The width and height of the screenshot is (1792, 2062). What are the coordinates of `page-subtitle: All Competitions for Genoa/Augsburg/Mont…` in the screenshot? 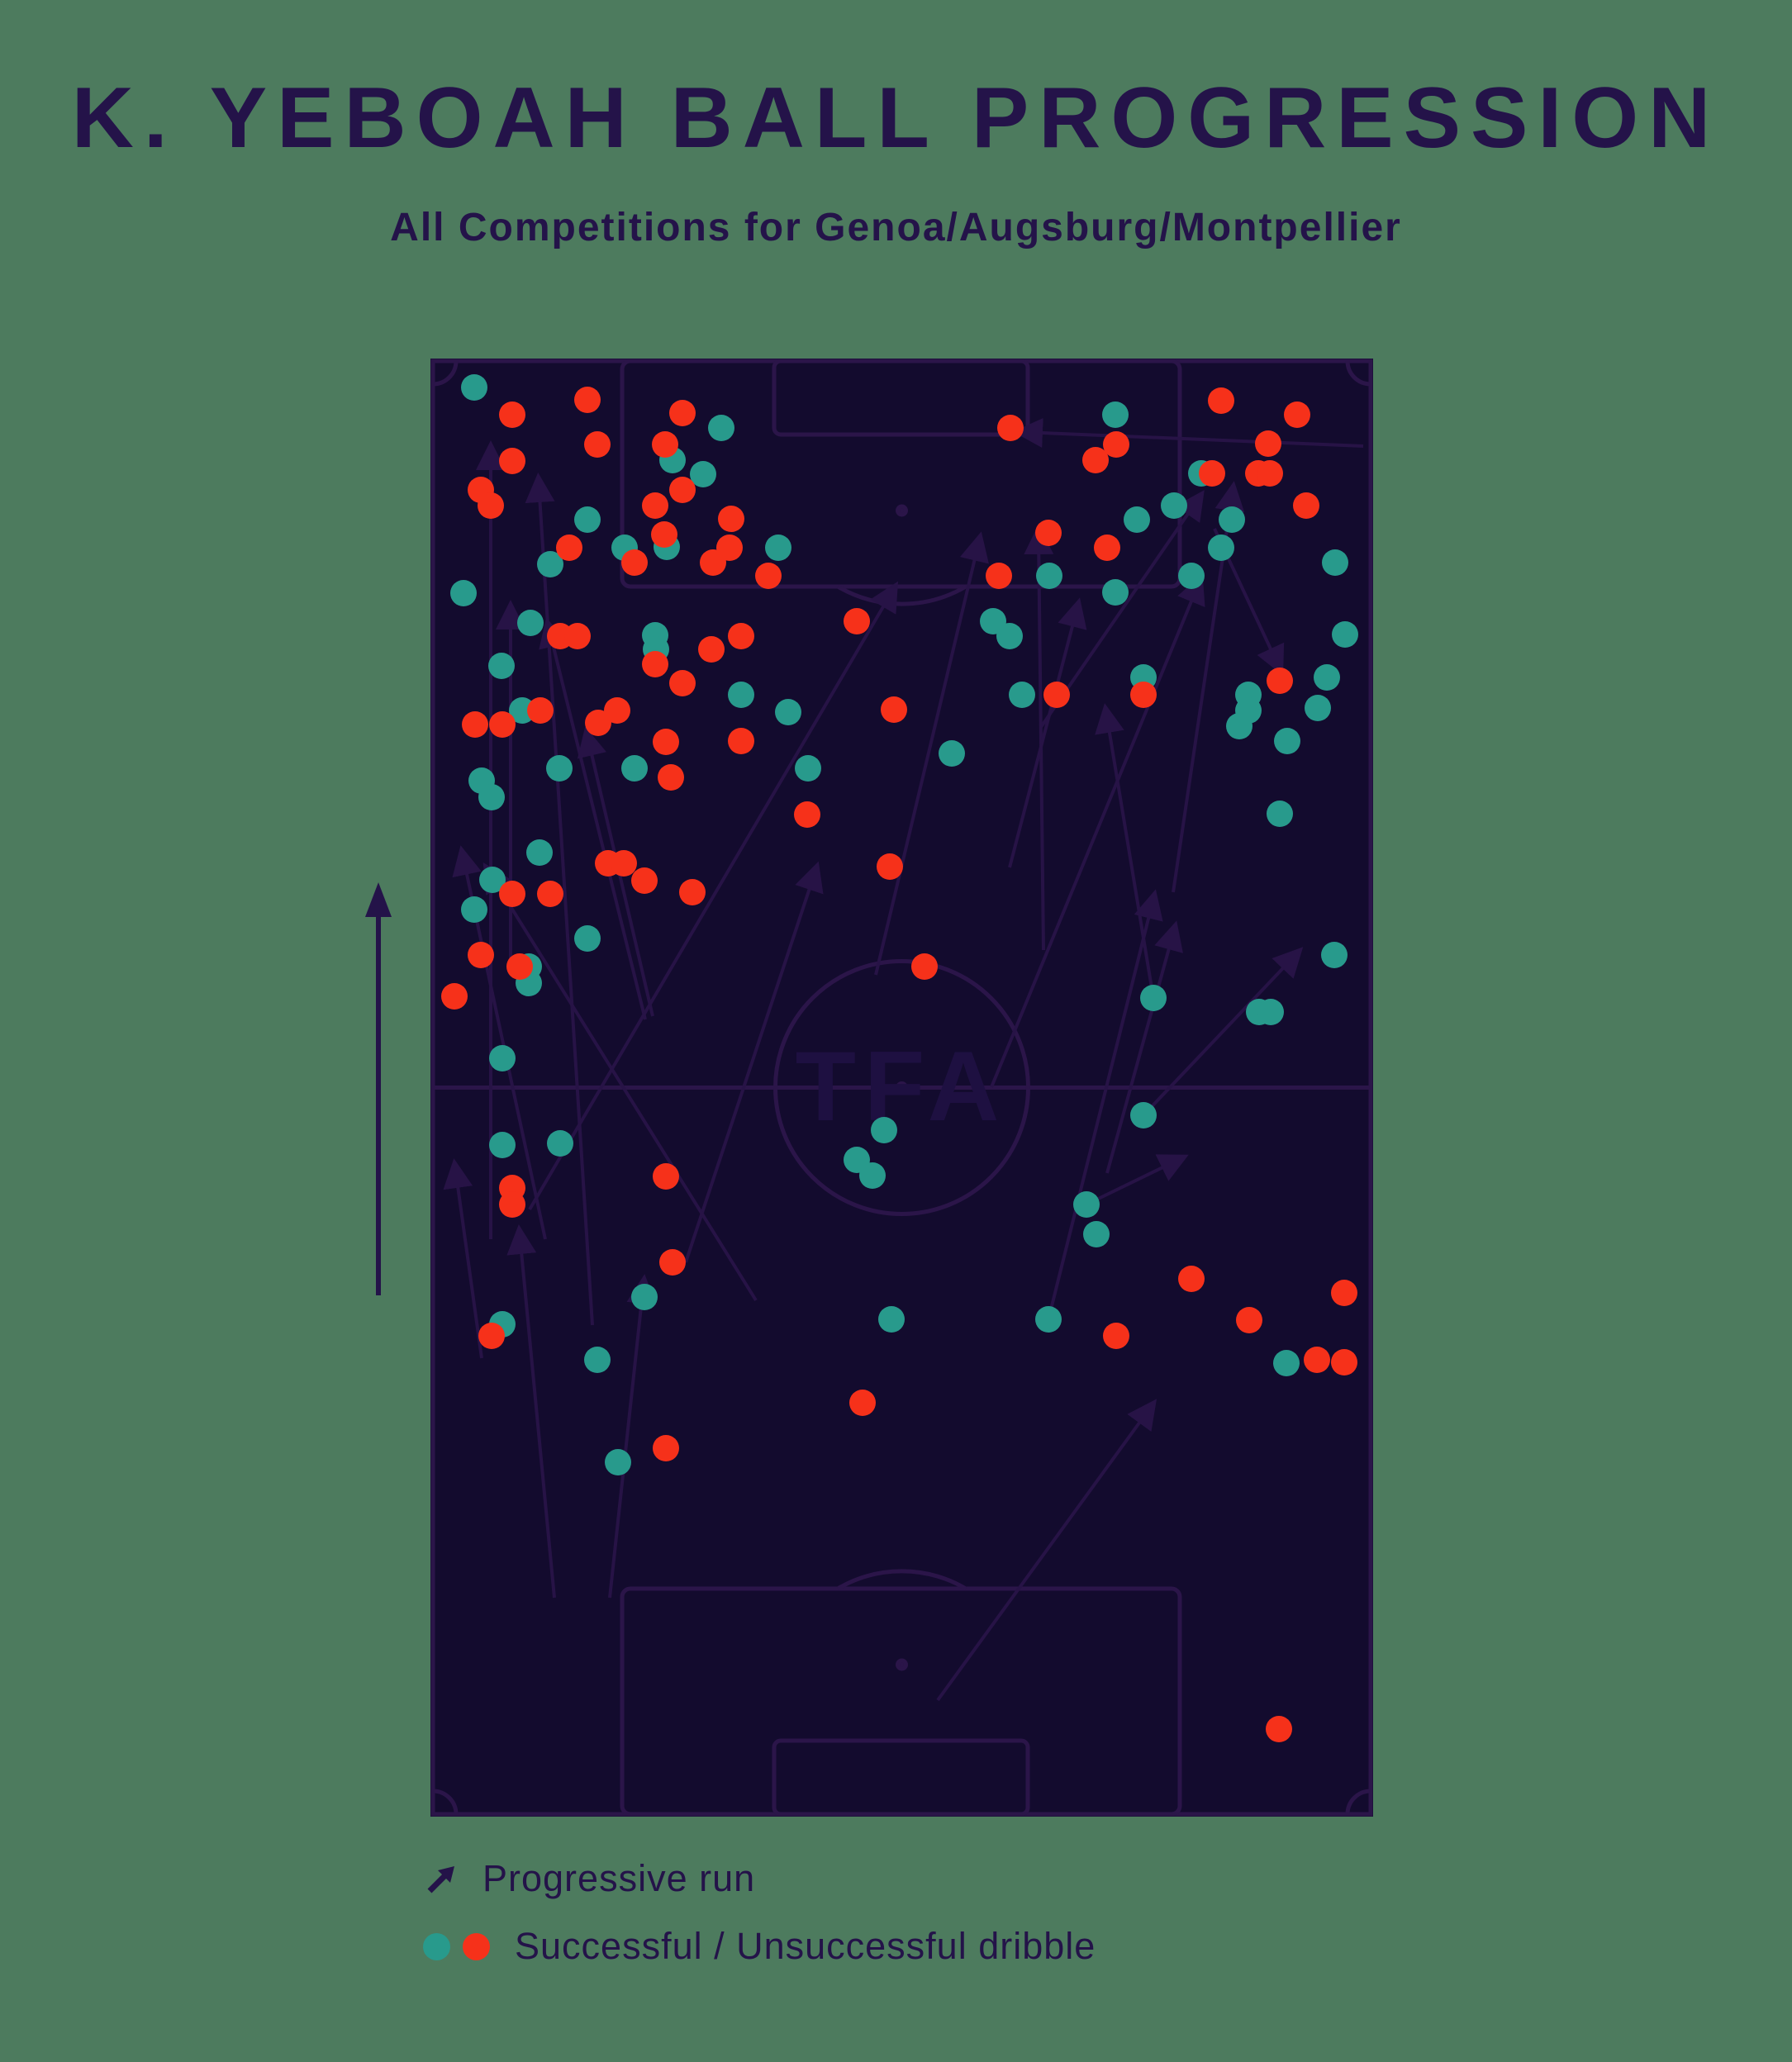 It's located at (896, 227).